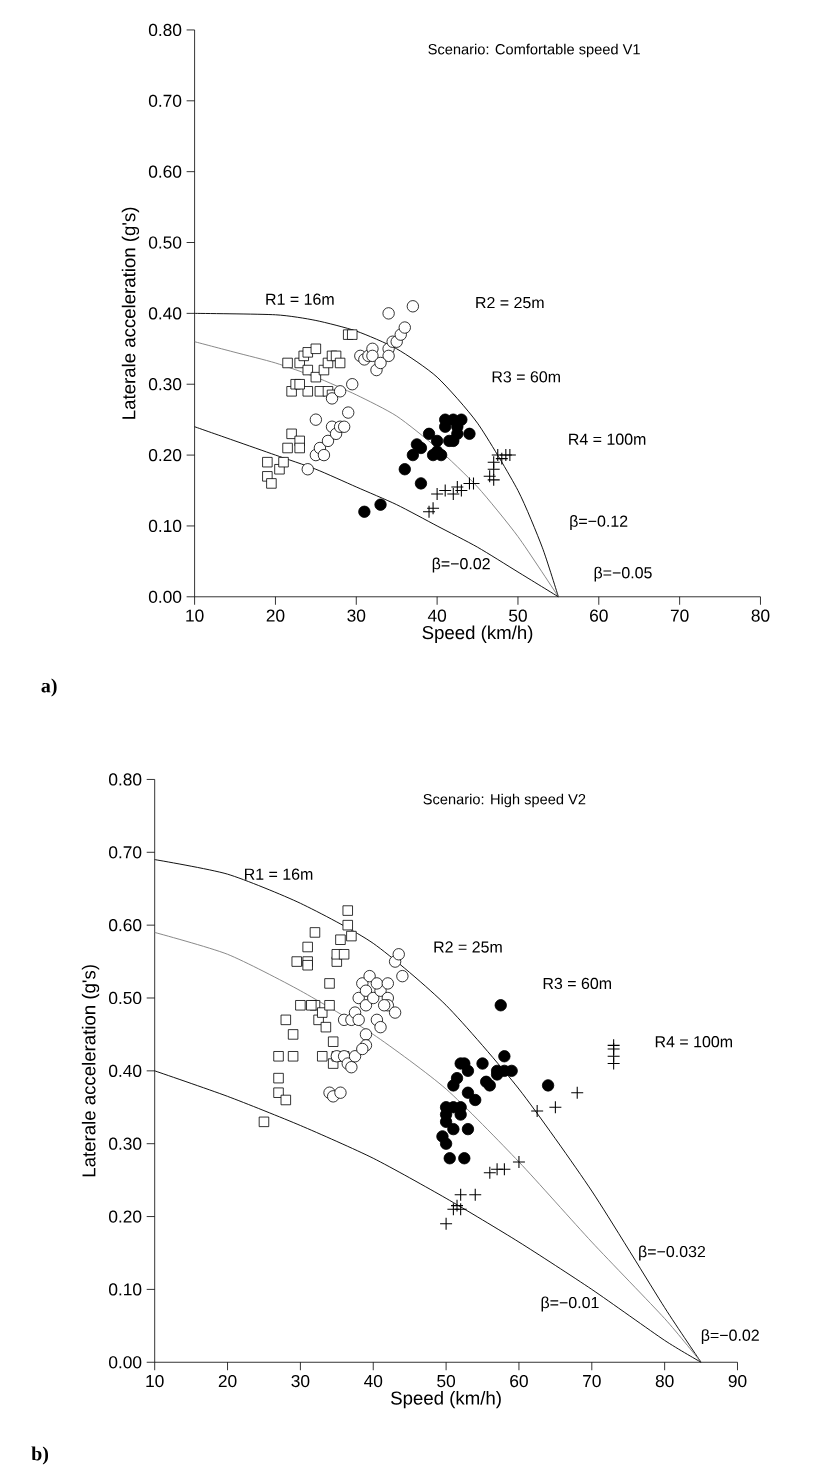 This screenshot has height=1469, width=813. Describe the element at coordinates (599, 522) in the screenshot. I see `annotation: β=−0.12` at that location.